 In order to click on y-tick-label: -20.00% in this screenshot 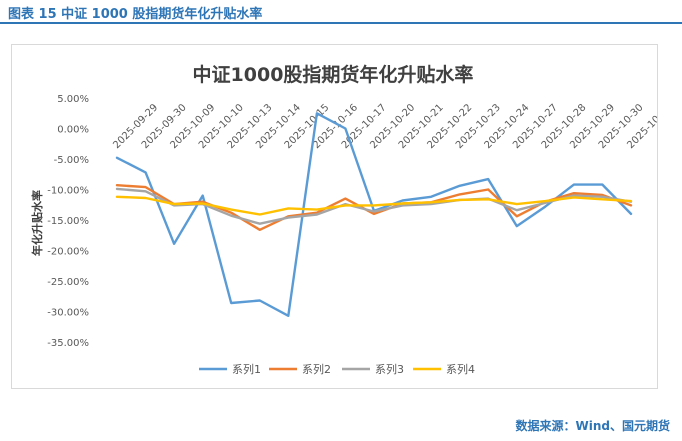, I will do `click(68, 252)`.